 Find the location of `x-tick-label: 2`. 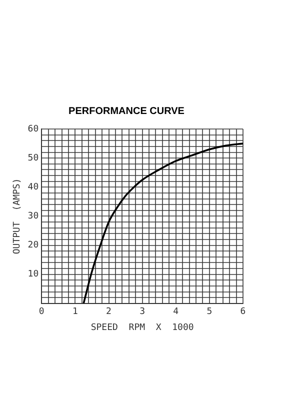

x-tick-label: 2 is located at coordinates (109, 312).